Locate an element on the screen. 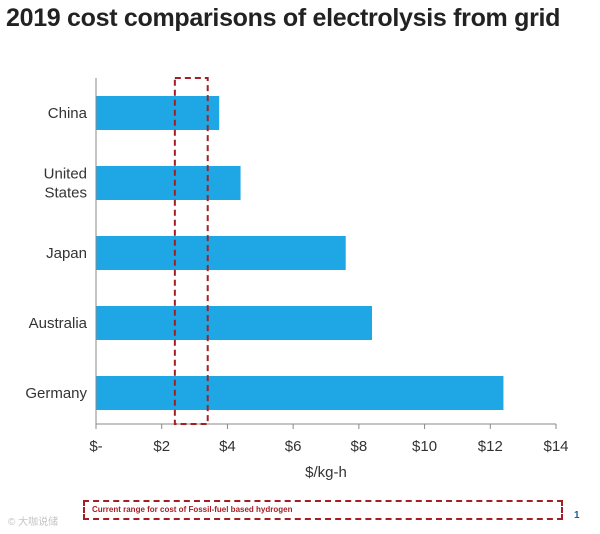  x-axis-title: $/kg-h is located at coordinates (326, 472).